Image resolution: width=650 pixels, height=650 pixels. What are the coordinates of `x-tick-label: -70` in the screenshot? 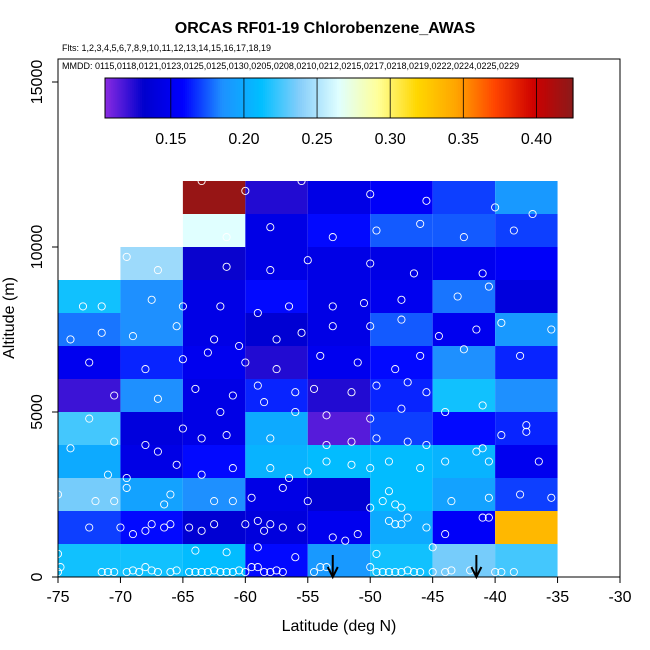 It's located at (120, 597).